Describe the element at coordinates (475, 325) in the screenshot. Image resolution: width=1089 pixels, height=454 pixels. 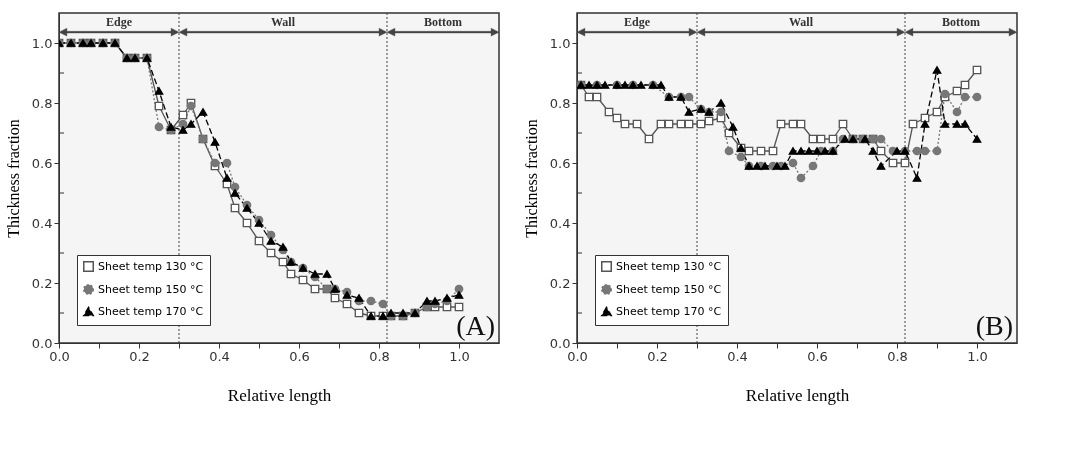
I see `annotation: (A)` at that location.